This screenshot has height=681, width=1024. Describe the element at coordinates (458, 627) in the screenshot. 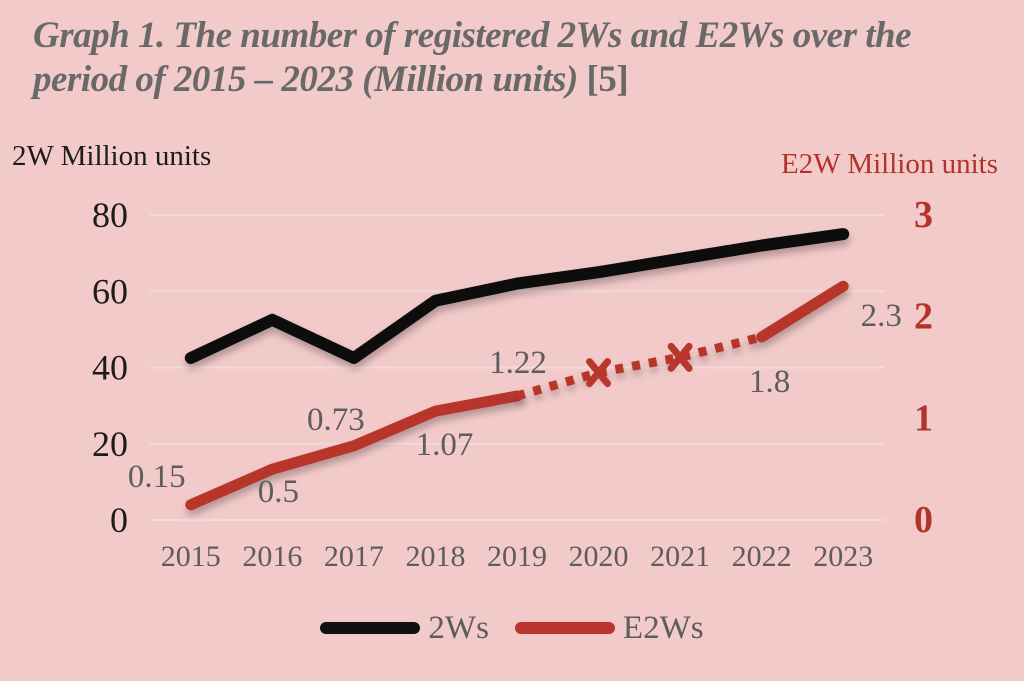

I see `legend-label-2ws: 2Ws` at that location.